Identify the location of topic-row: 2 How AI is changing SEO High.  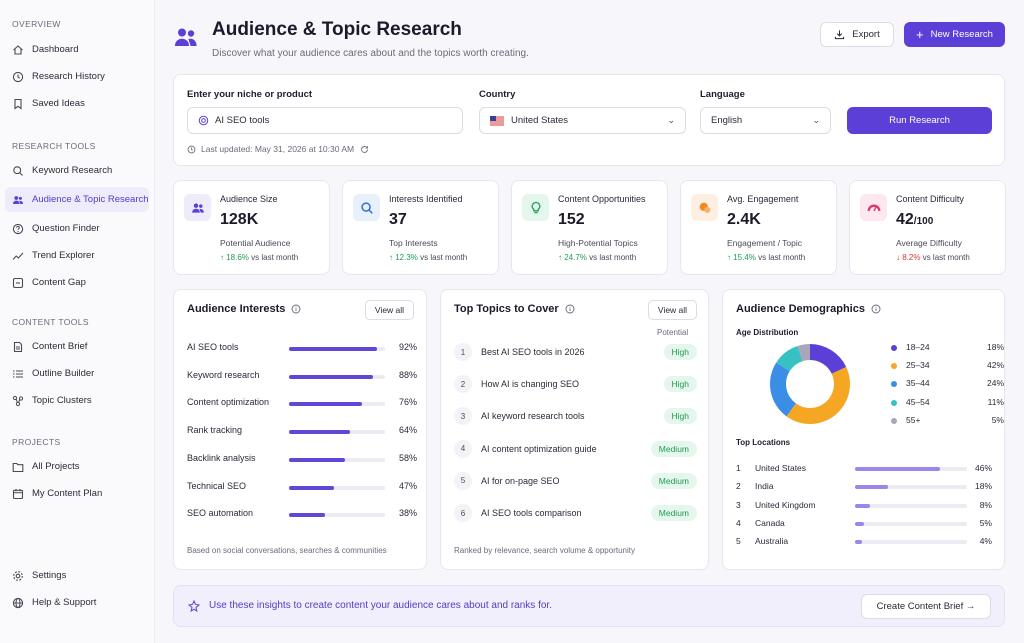
(575, 384).